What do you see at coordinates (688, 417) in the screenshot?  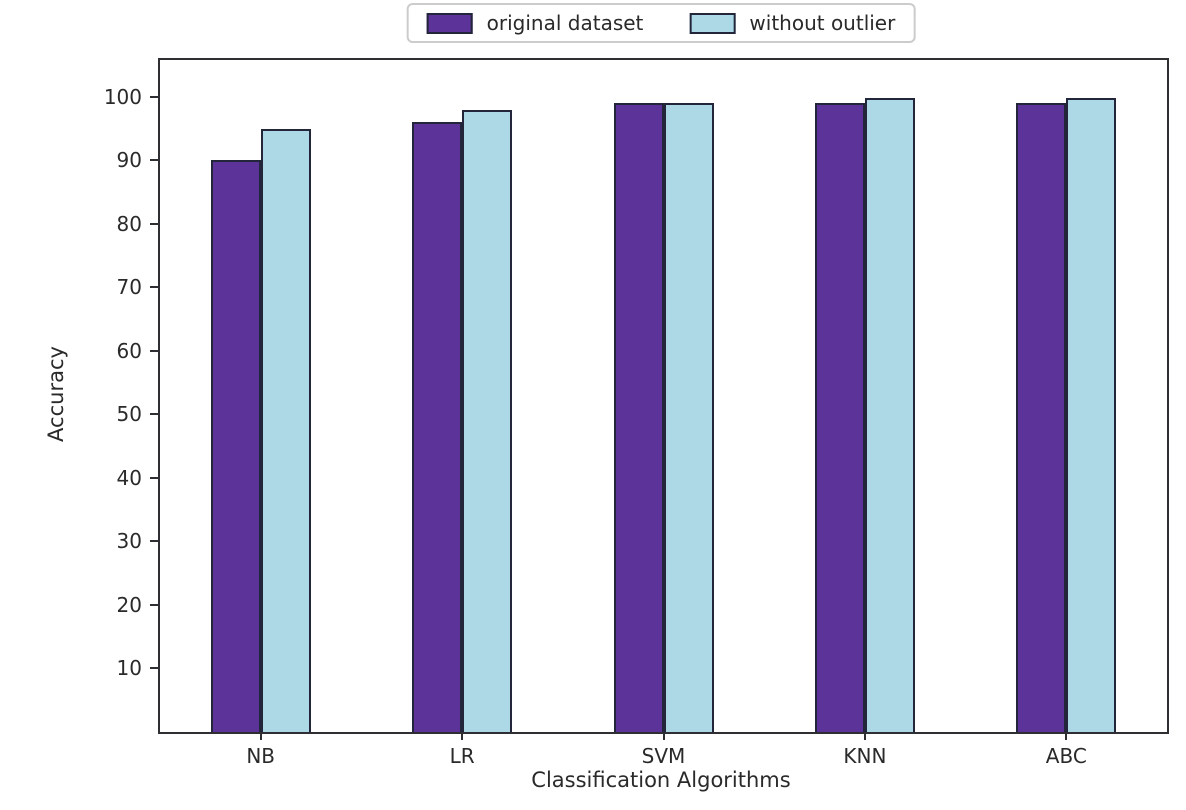 I see `bar-without-outlier-SVM` at bounding box center [688, 417].